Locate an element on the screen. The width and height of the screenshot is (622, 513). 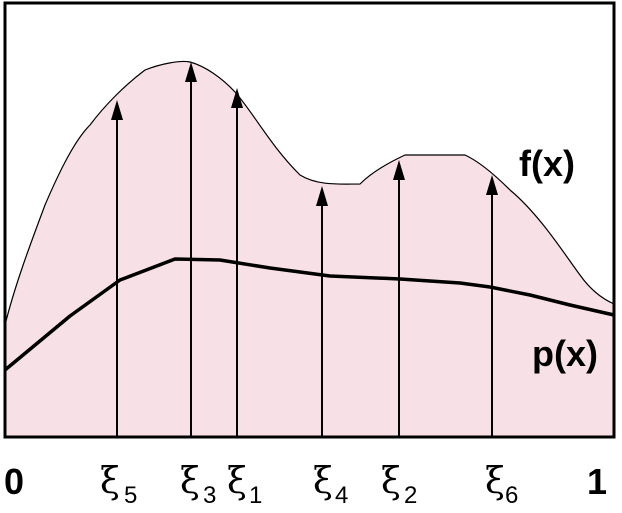
p-label: p(x) is located at coordinates (565, 353).